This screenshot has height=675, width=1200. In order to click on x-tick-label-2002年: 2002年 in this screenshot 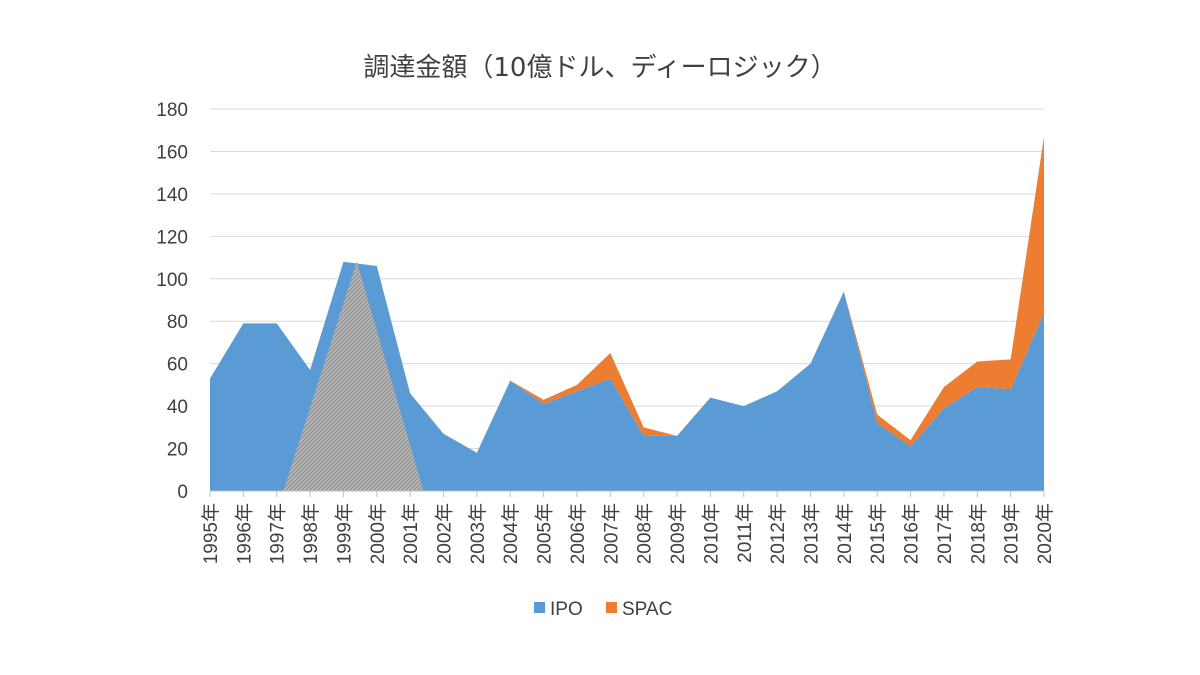, I will do `click(445, 533)`.